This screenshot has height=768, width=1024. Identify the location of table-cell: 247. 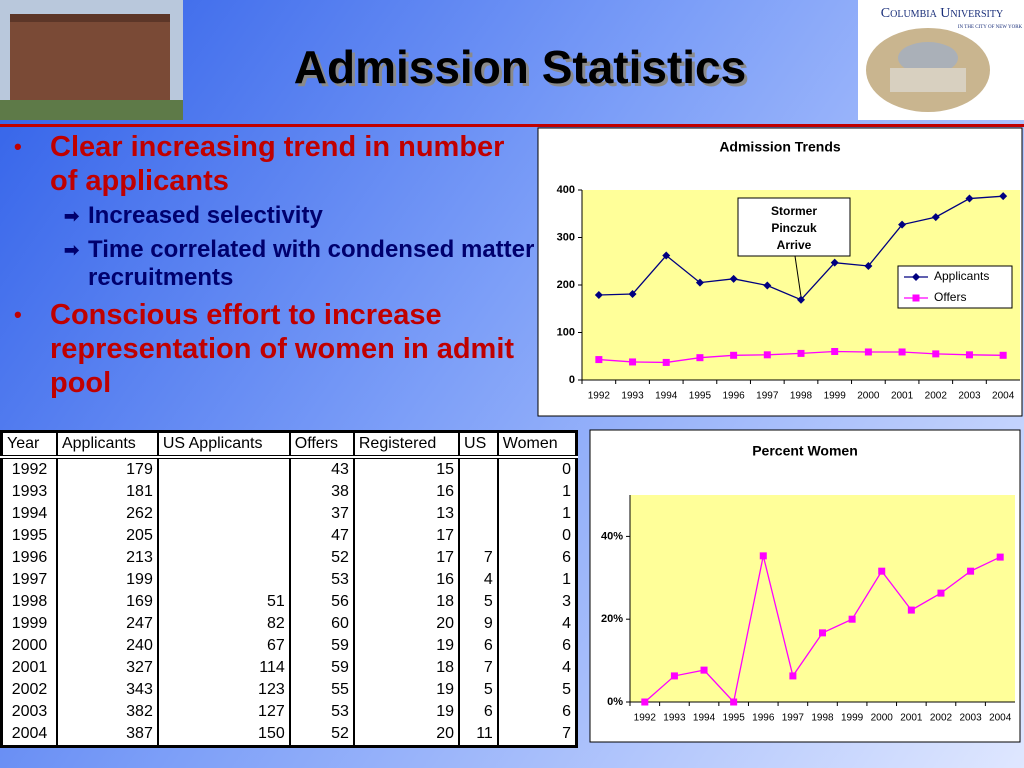
(107, 624).